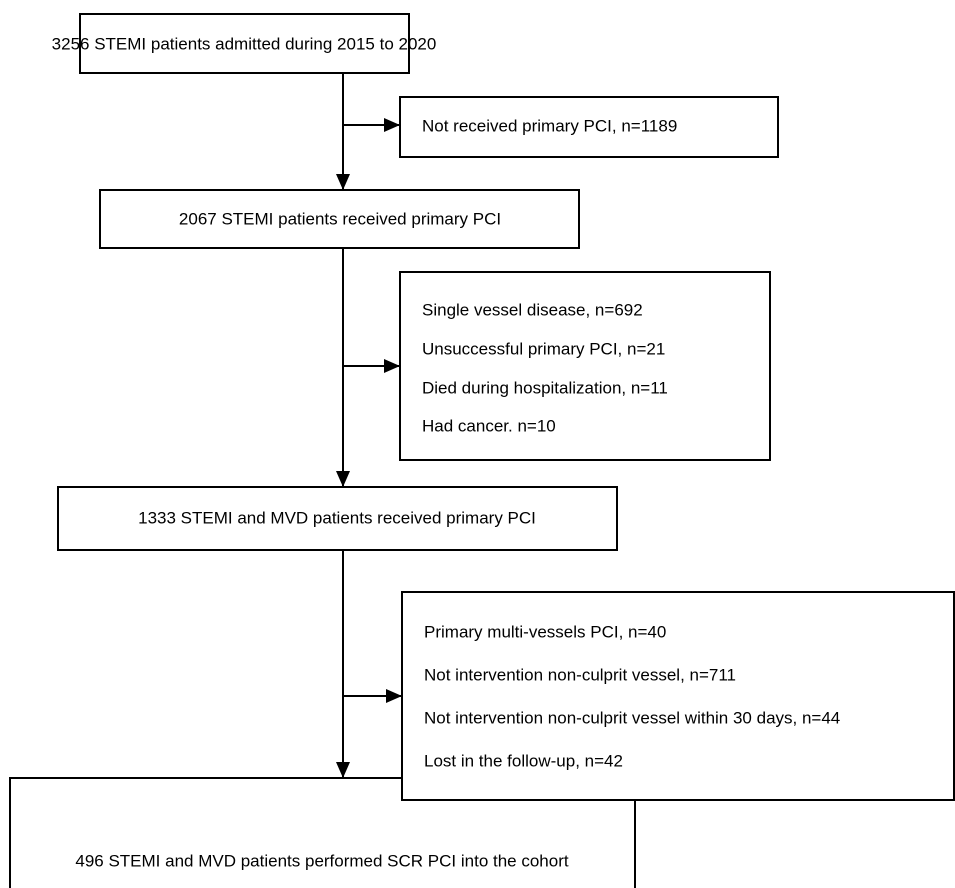  Describe the element at coordinates (545, 631) in the screenshot. I see `exclusion-item: Primary multi-vessels PCI, n=40` at that location.